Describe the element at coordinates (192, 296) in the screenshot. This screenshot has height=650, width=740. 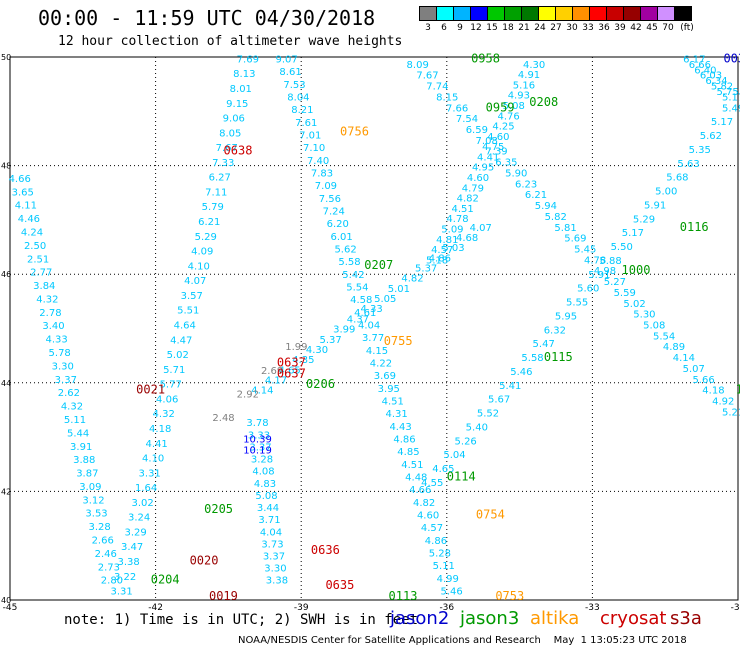
I see `swh-value: 3.57` at that location.